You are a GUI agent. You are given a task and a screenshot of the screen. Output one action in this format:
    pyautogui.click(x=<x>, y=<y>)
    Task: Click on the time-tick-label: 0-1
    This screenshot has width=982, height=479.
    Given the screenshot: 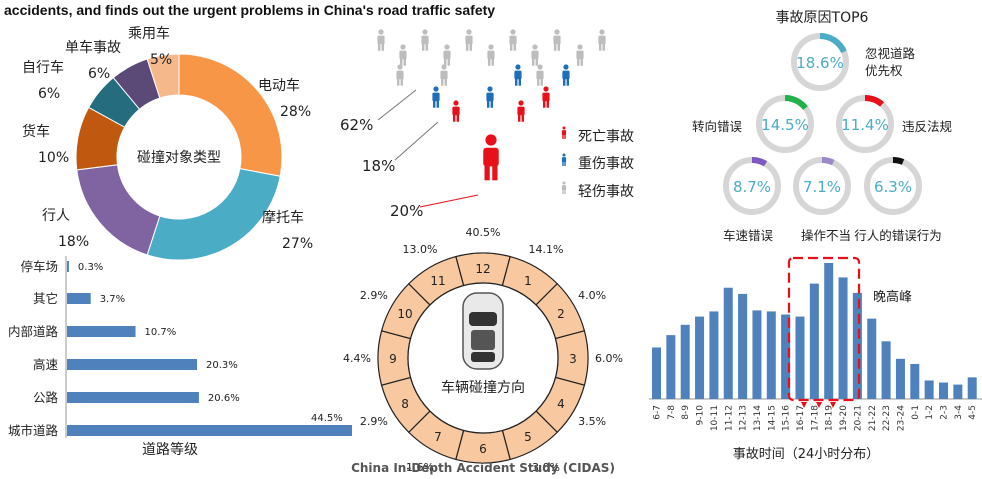 What is the action you would take?
    pyautogui.click(x=916, y=412)
    